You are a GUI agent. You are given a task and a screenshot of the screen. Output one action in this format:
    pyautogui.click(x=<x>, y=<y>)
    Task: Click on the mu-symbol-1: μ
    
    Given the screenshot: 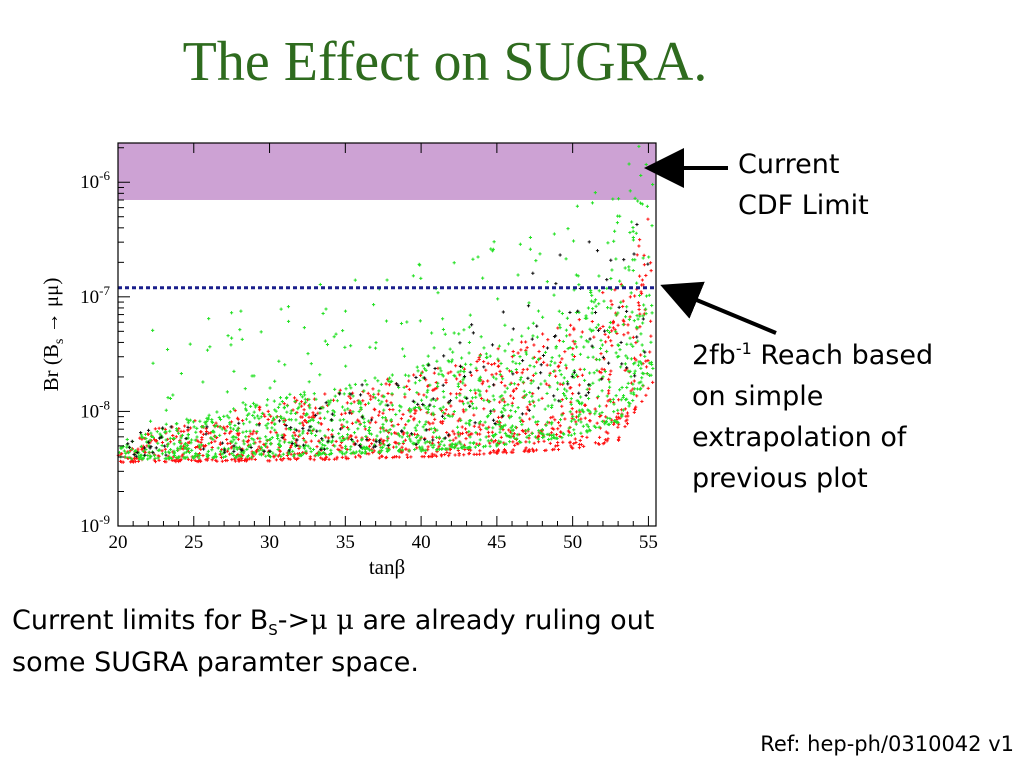 What is the action you would take?
    pyautogui.click(x=319, y=620)
    